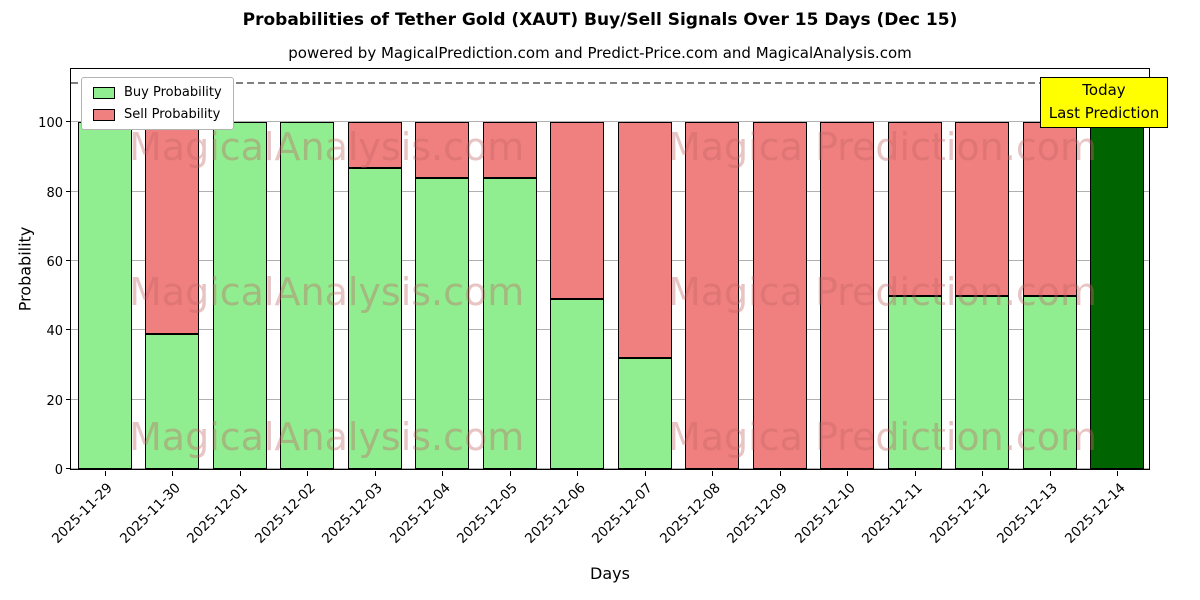  What do you see at coordinates (488, 513) in the screenshot?
I see `x-tick-label: 2025-12-05` at bounding box center [488, 513].